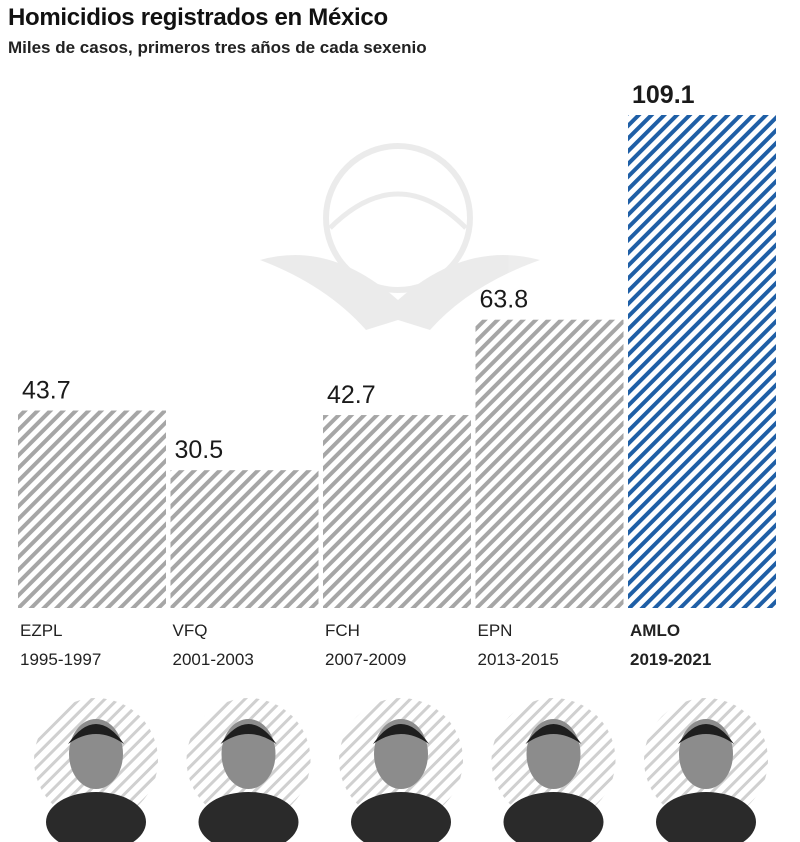 The height and width of the screenshot is (842, 800). I want to click on category-label-fch: FCH, so click(342, 630).